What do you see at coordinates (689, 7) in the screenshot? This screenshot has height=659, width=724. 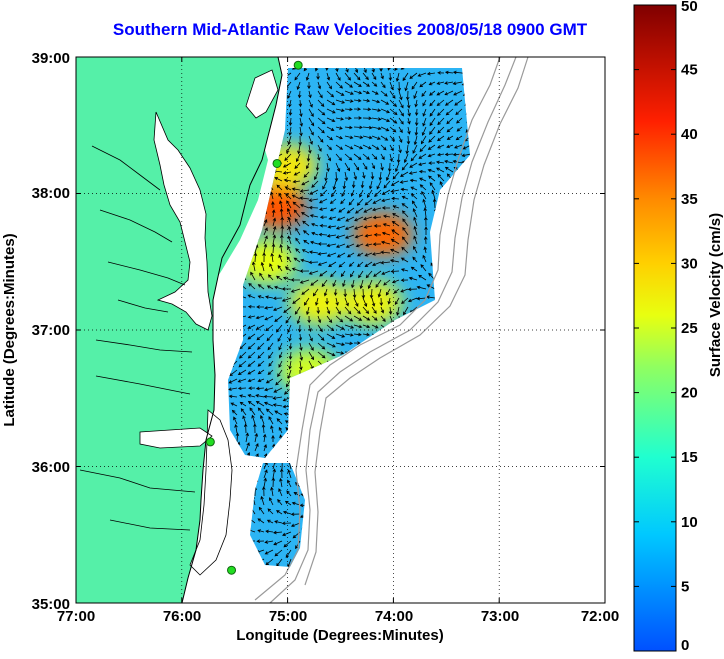 I see `colorbar-tick-label: 50` at bounding box center [689, 7].